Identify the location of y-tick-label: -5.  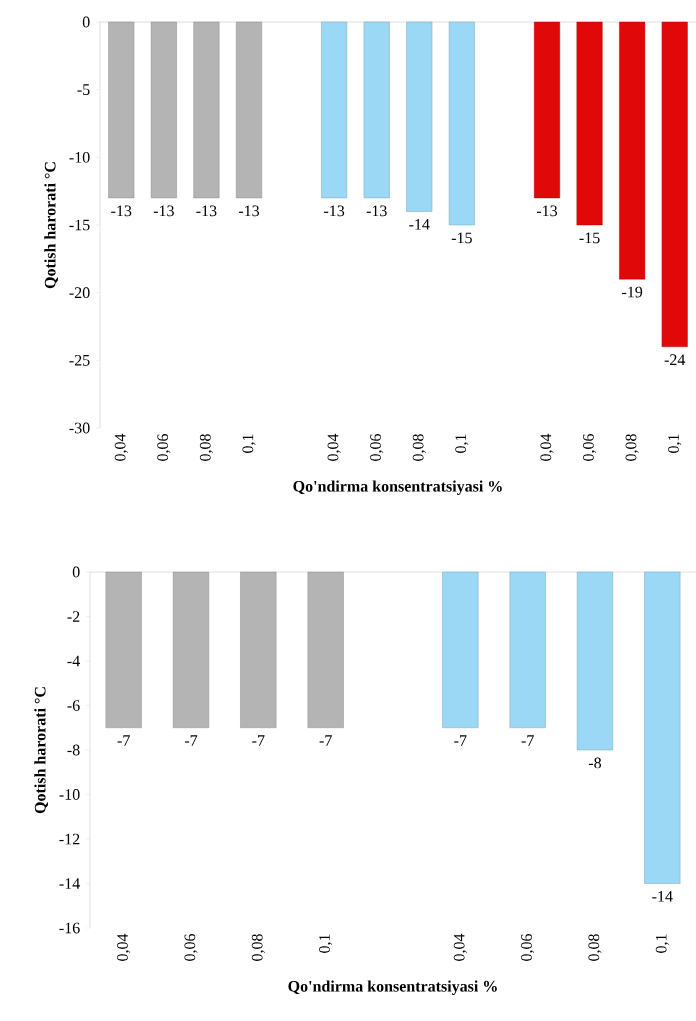
(83, 89).